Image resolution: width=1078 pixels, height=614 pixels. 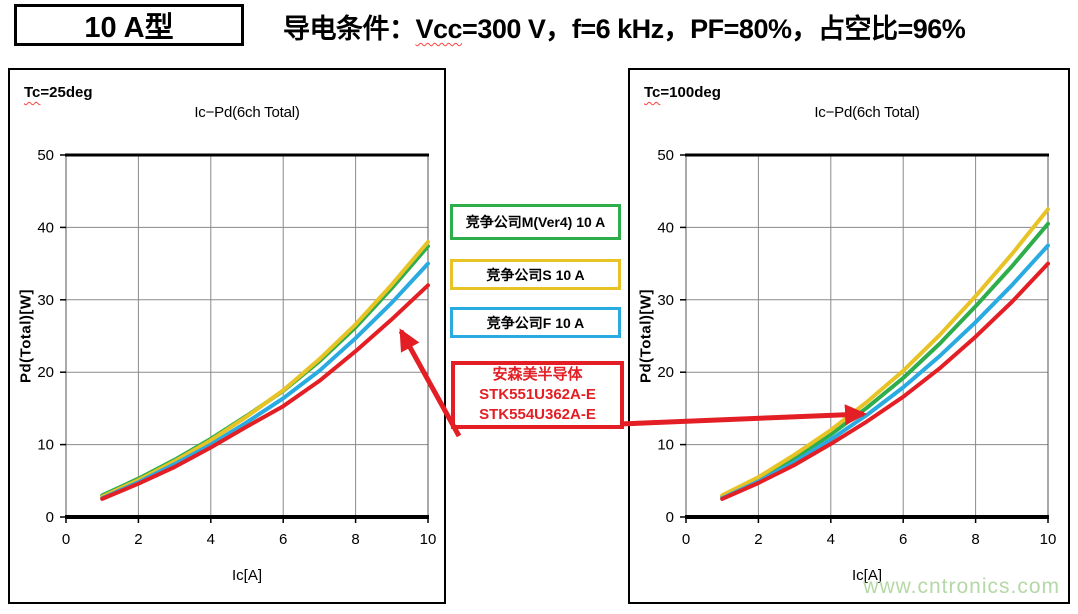 I want to click on legend-competitor-m: 竞争公司M(Ver4) 10 A, so click(x=535, y=222).